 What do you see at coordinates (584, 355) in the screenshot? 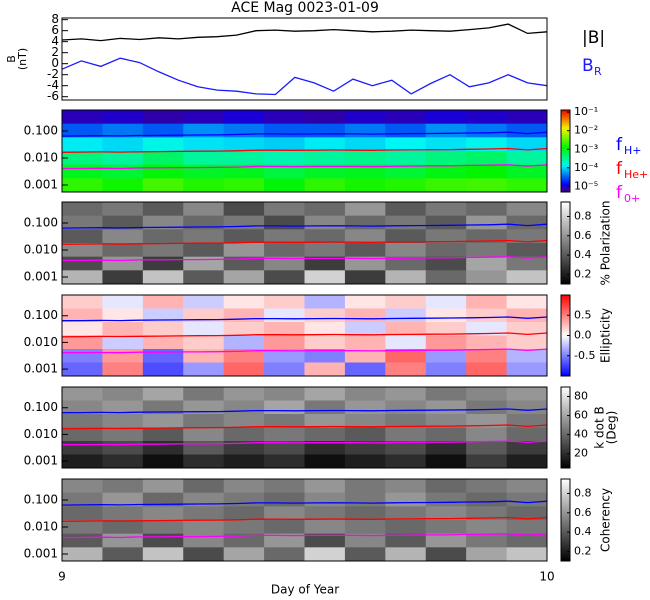
I see `colorbar-tick-label: -0.5` at bounding box center [584, 355].